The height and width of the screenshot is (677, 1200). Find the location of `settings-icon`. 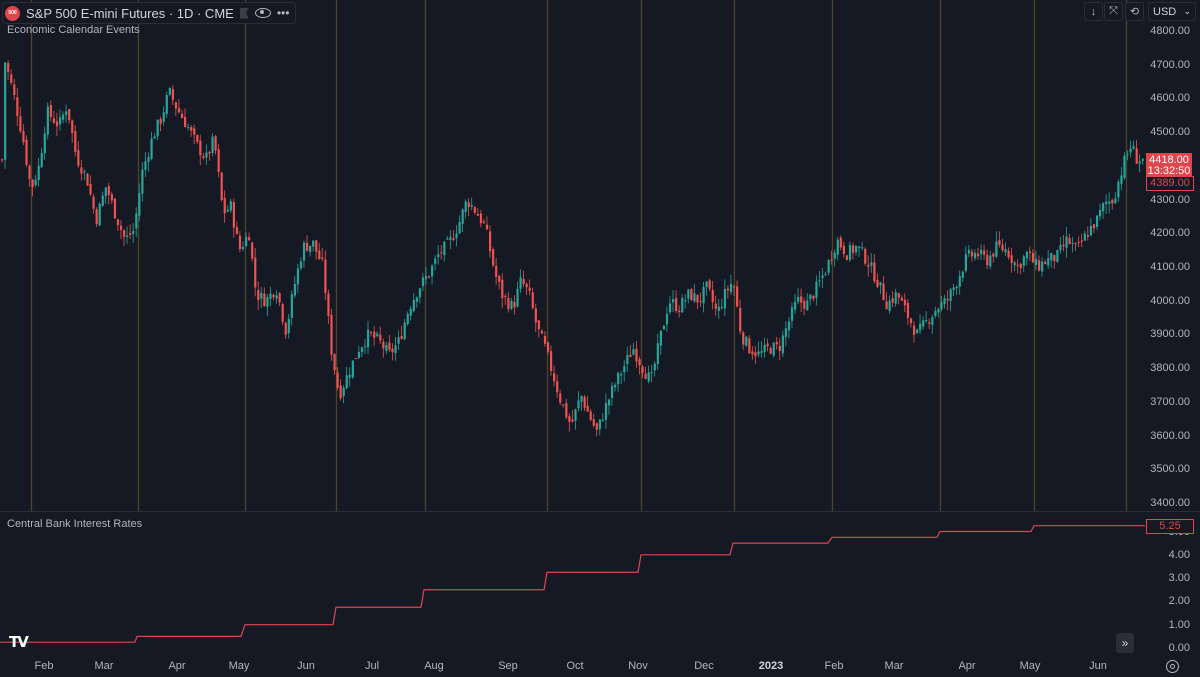

settings-icon is located at coordinates (1172, 666).